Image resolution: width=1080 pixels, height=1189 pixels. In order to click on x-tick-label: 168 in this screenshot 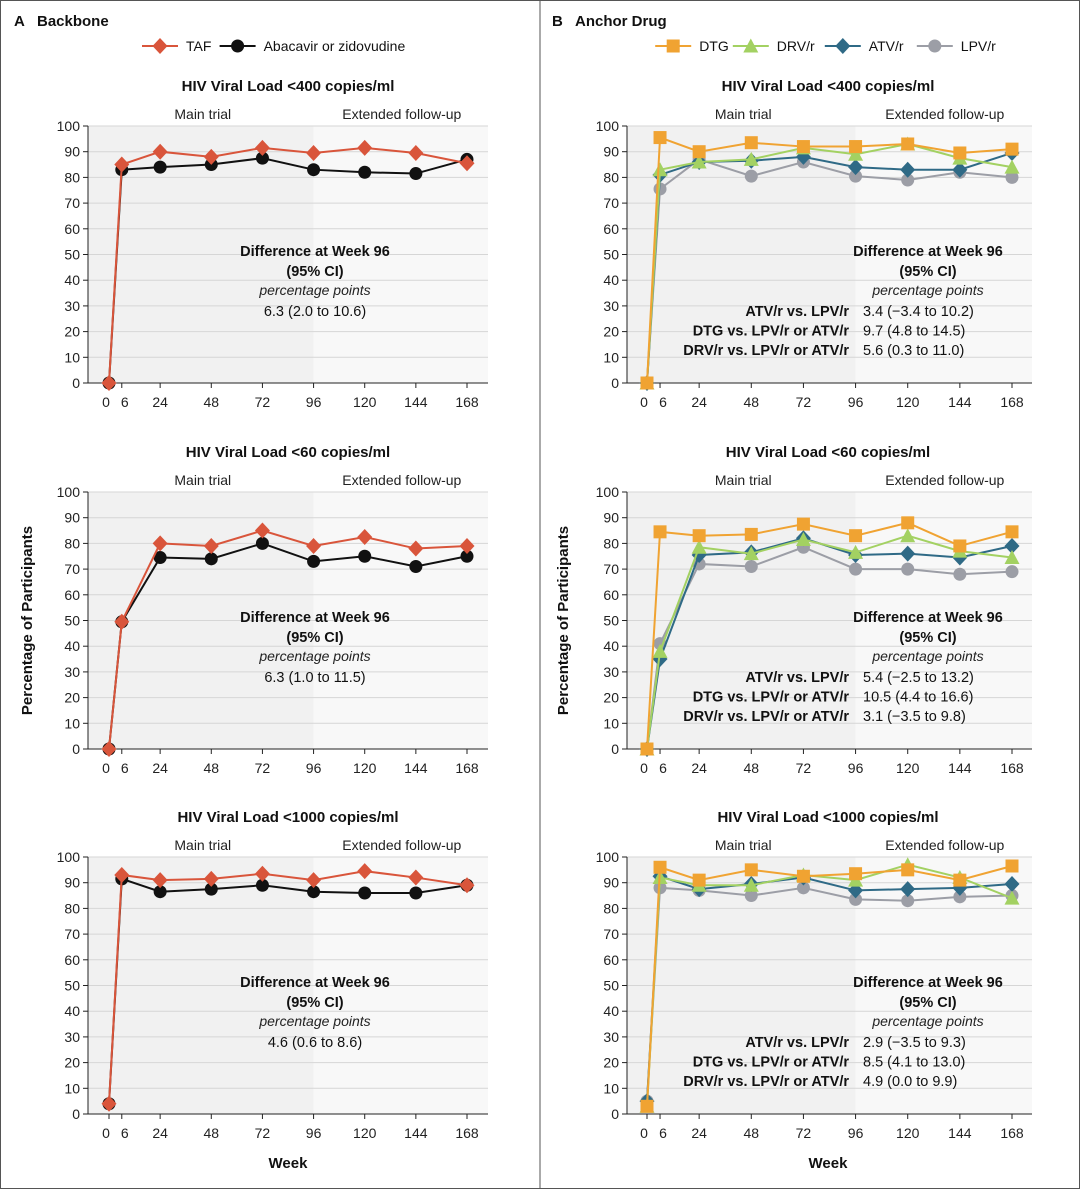, I will do `click(1012, 768)`.